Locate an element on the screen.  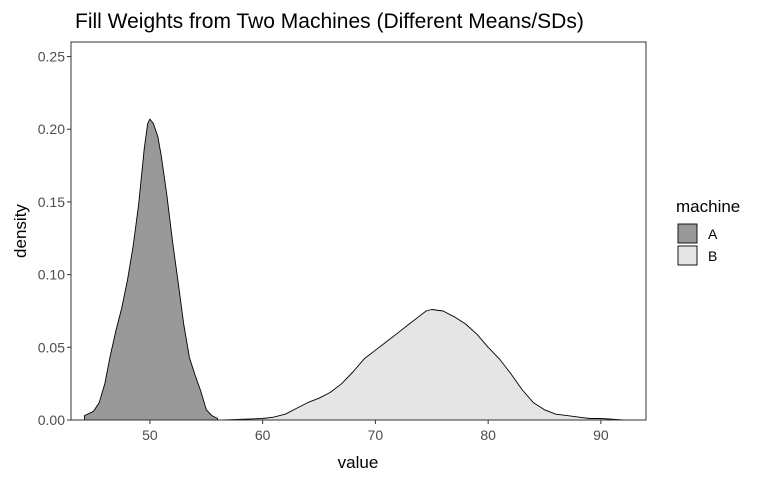
x-axis: 50 60 70 80 90 is located at coordinates (375, 431).